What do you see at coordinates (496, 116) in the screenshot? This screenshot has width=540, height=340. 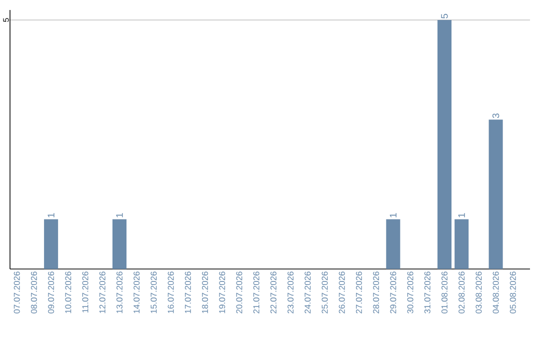 I see `data-label: 3` at bounding box center [496, 116].